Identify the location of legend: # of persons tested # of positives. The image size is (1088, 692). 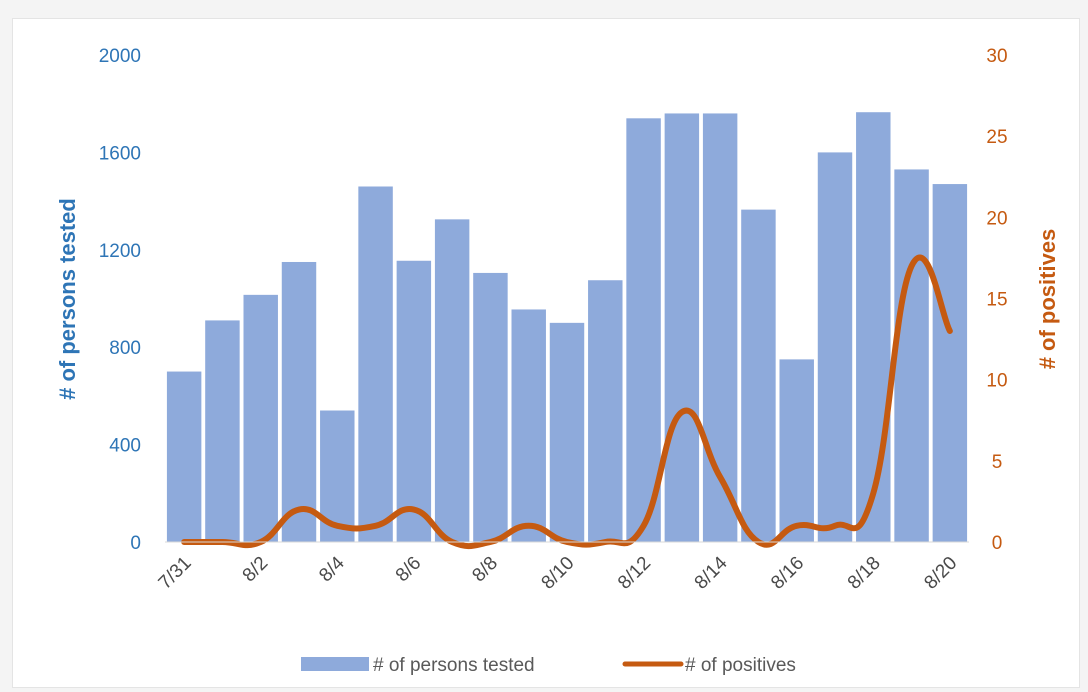
(548, 665).